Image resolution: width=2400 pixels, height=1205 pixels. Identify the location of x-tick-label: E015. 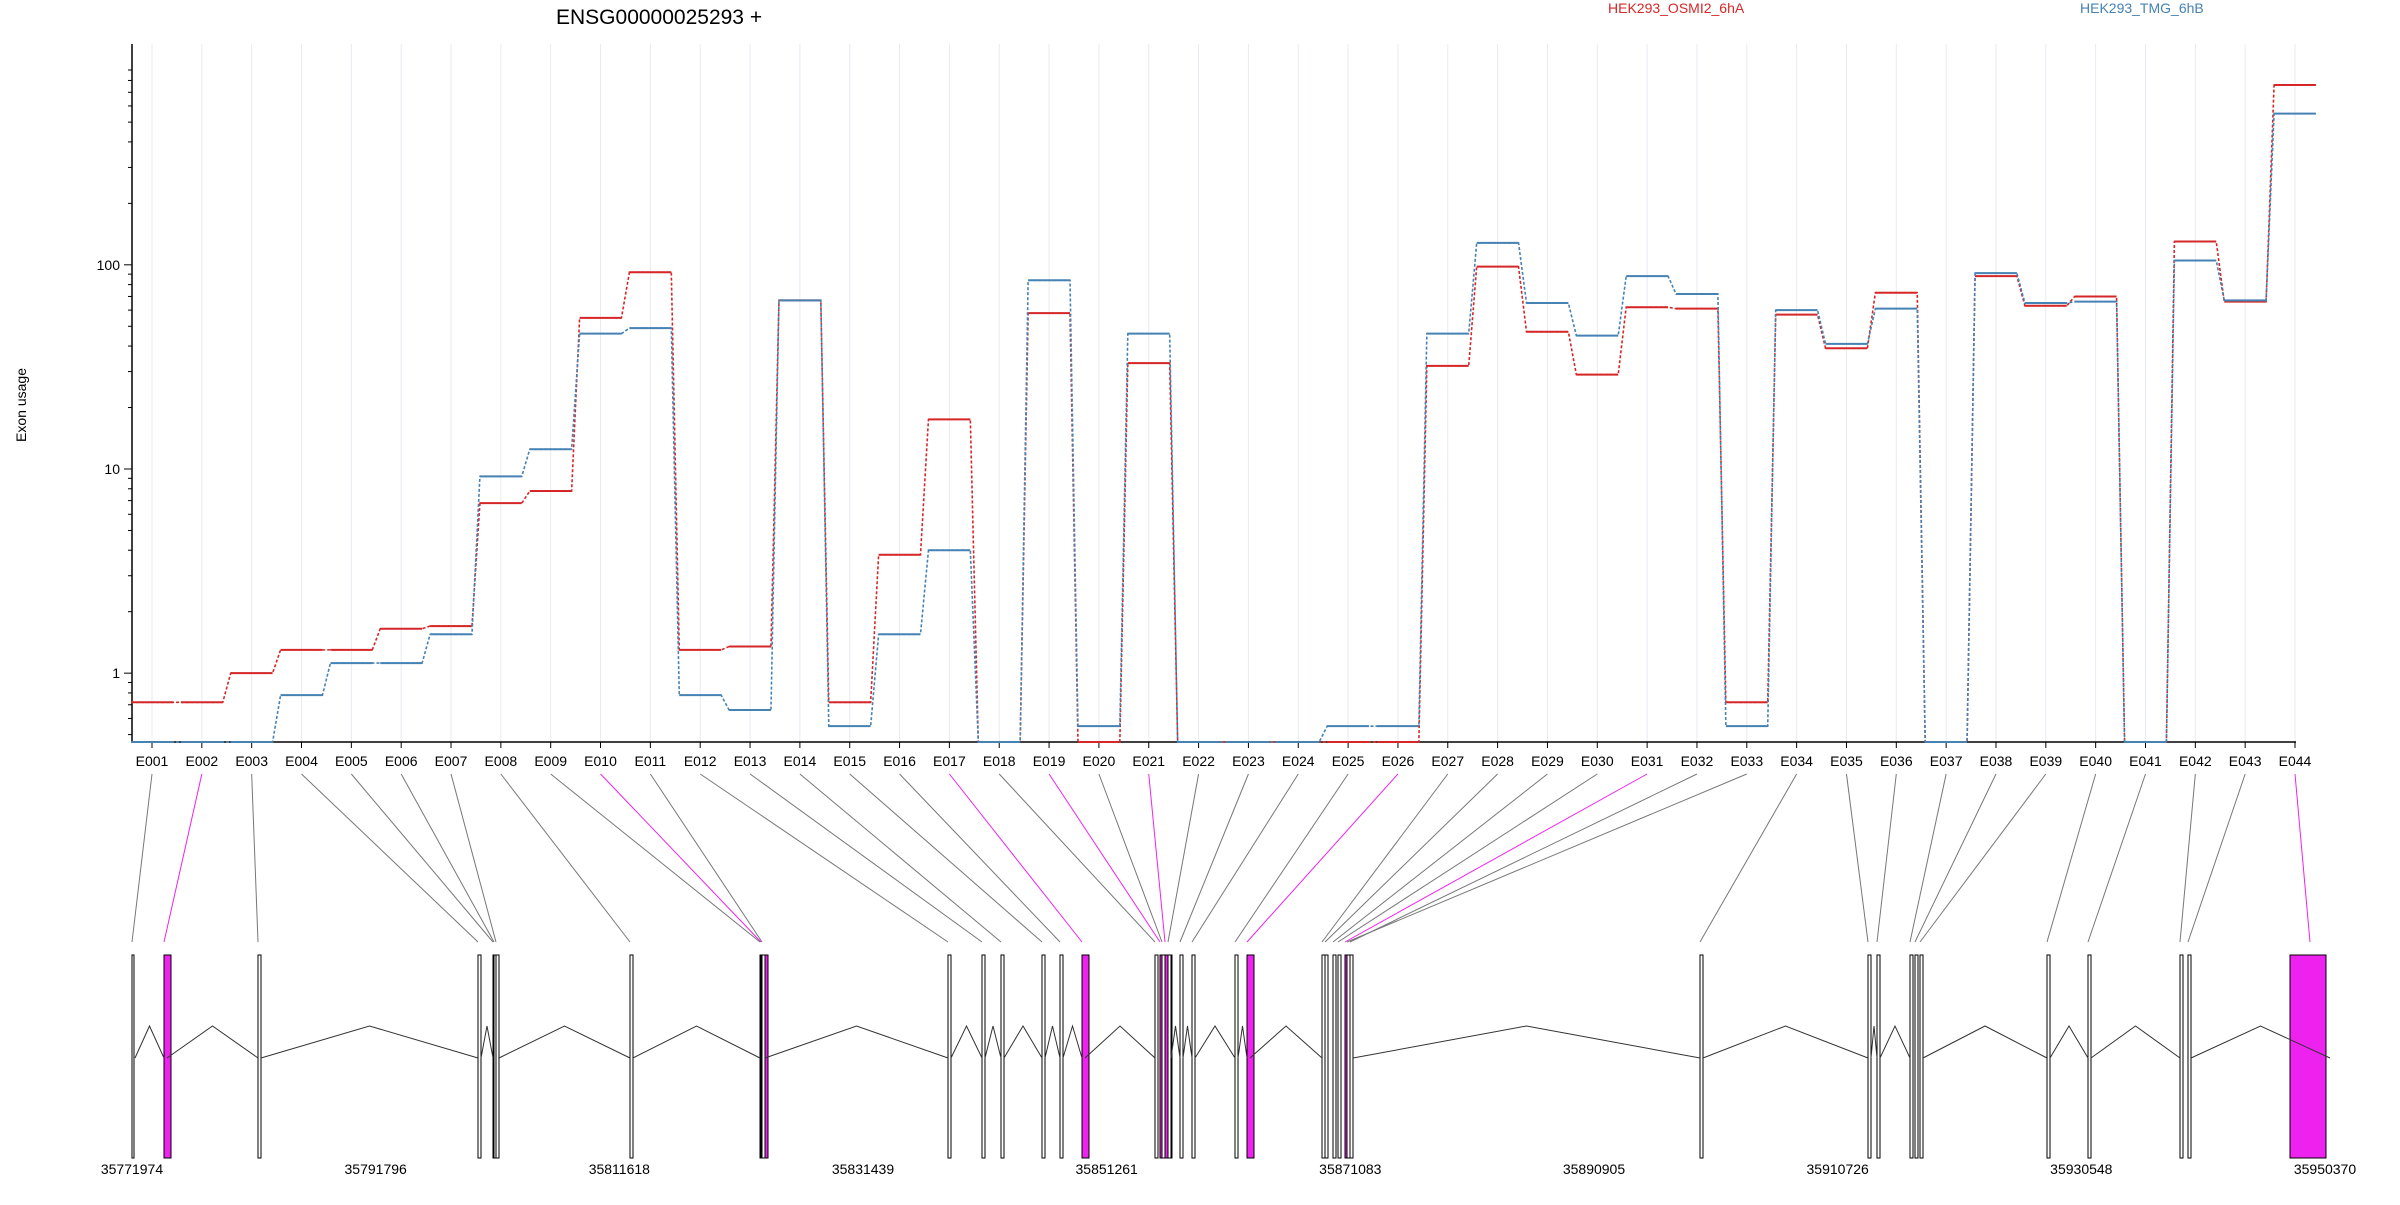
(849, 761).